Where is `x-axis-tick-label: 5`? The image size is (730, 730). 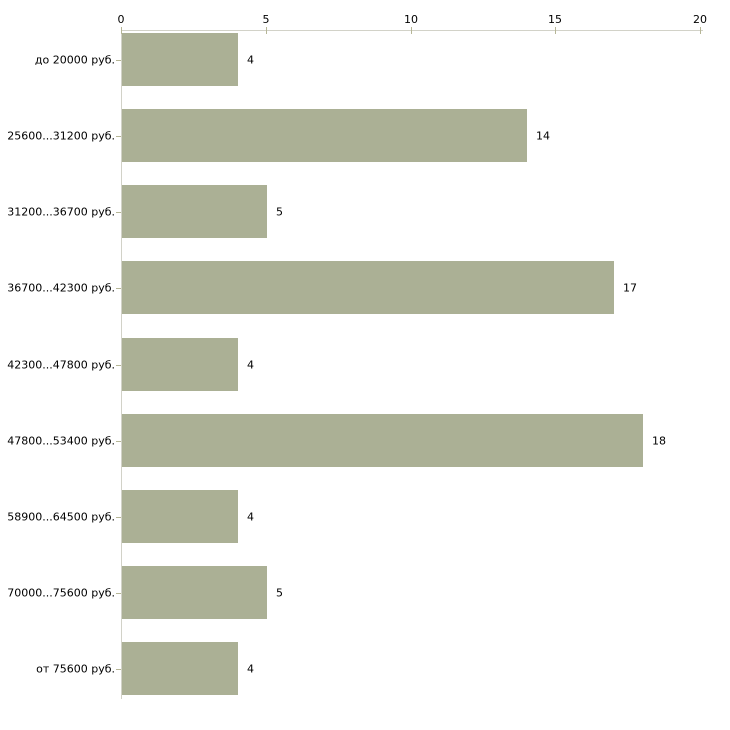 x-axis-tick-label: 5 is located at coordinates (266, 19).